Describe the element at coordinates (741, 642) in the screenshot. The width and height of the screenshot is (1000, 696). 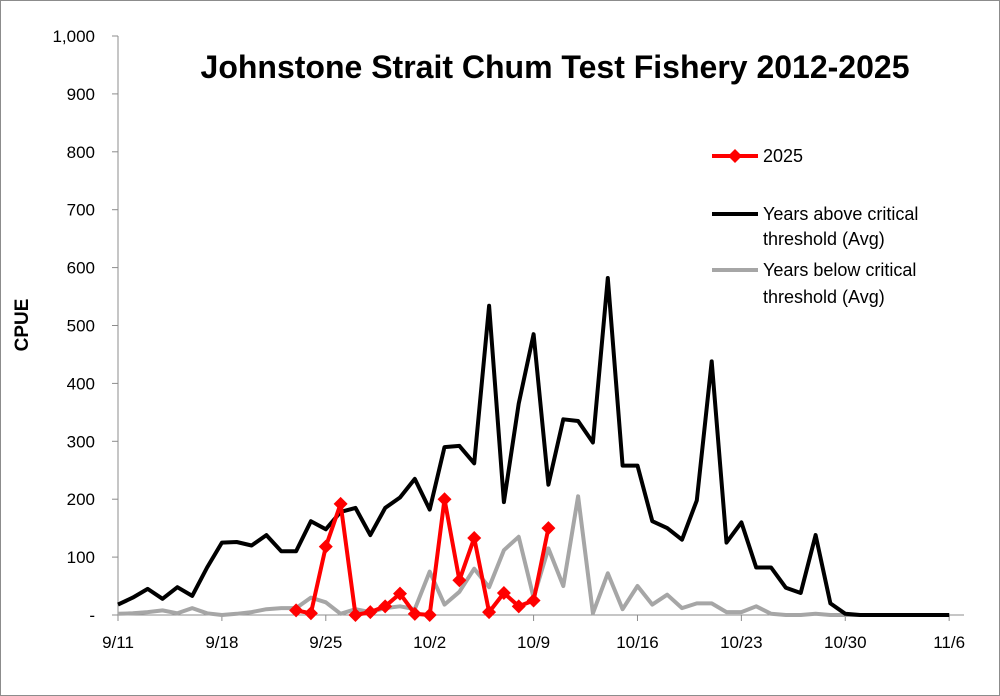
I see `x-tick-label: 10/23` at that location.